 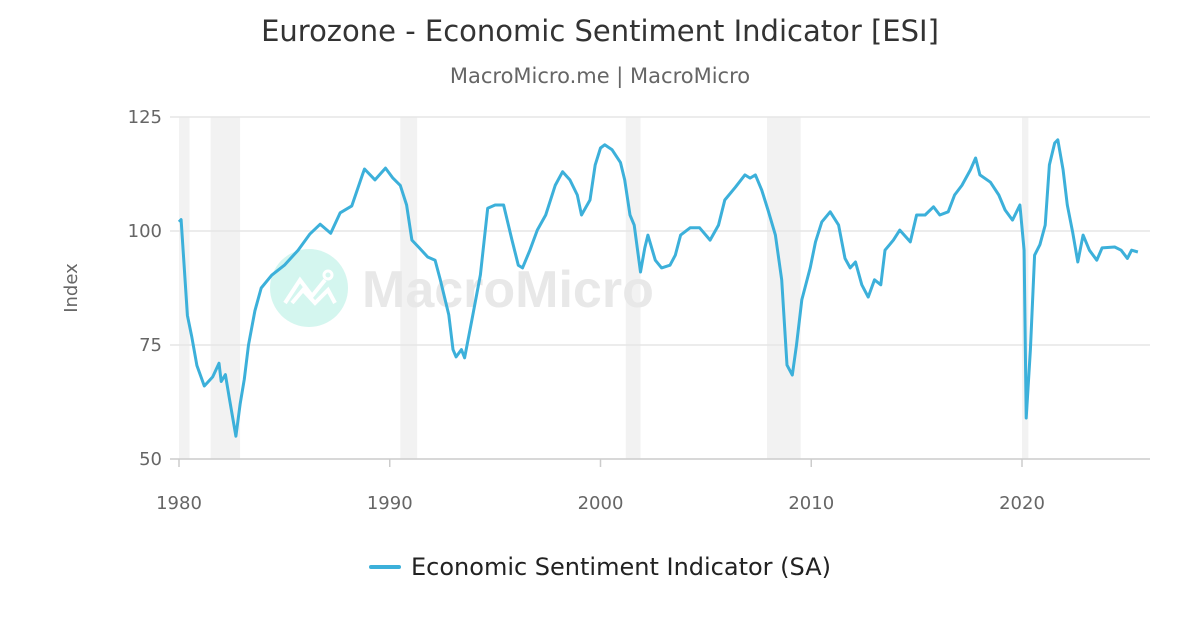 I want to click on watermark-logo: MacroMicro, so click(x=462, y=288).